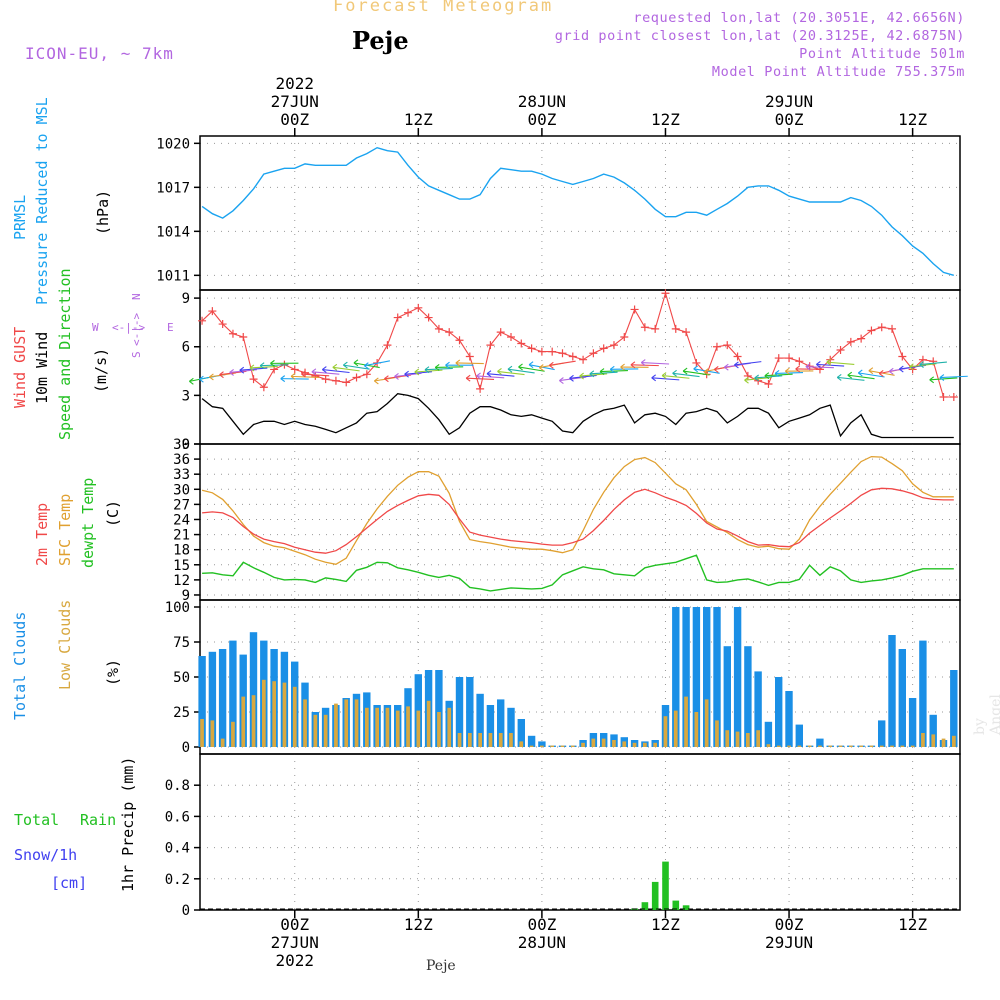  I want to click on y-tick-label: 25, so click(181, 713).